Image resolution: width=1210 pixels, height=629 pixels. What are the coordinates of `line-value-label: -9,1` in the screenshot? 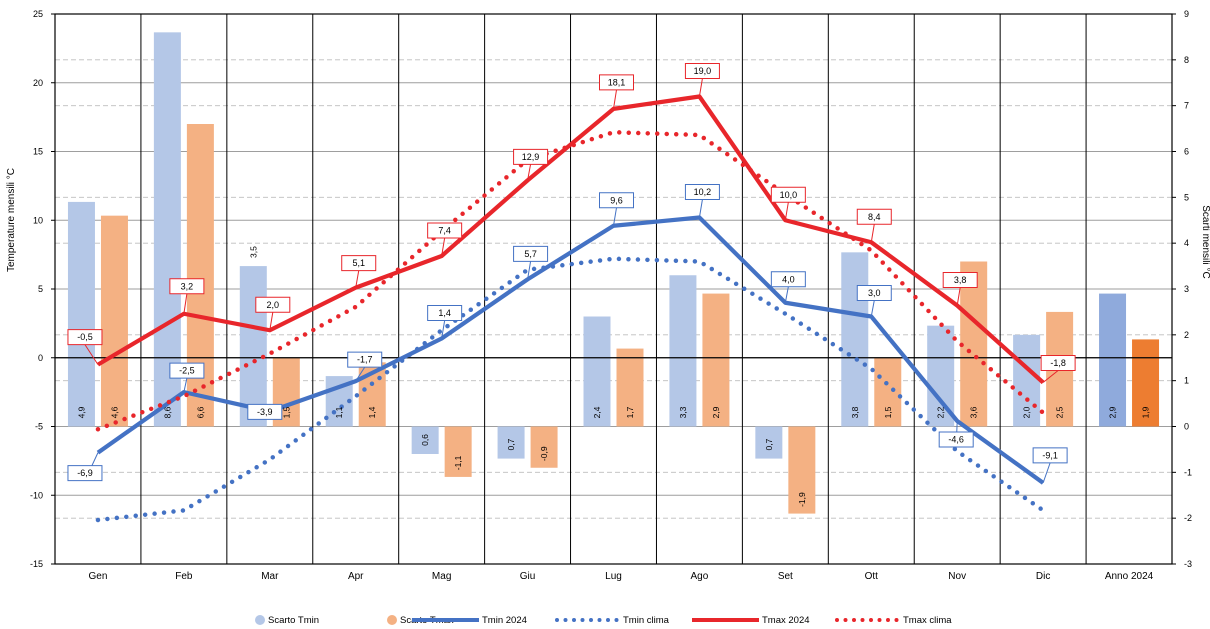 It's located at (1050, 455).